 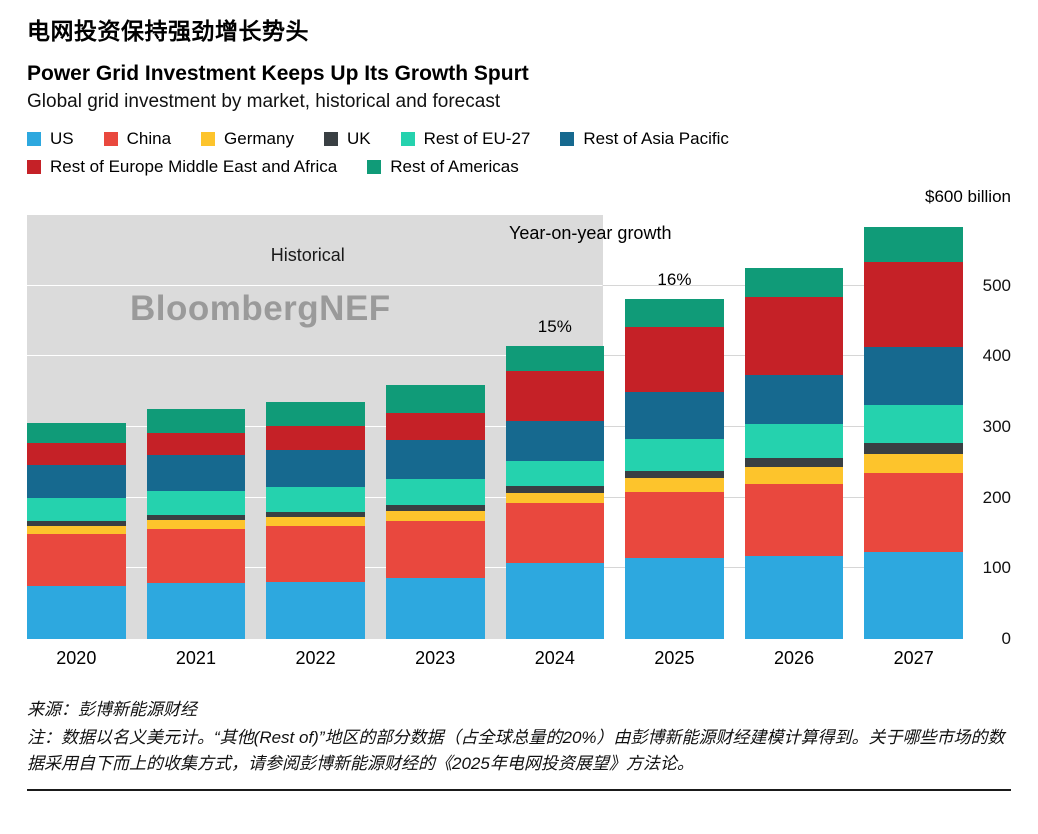 I want to click on segment-us-2023, so click(x=435, y=608).